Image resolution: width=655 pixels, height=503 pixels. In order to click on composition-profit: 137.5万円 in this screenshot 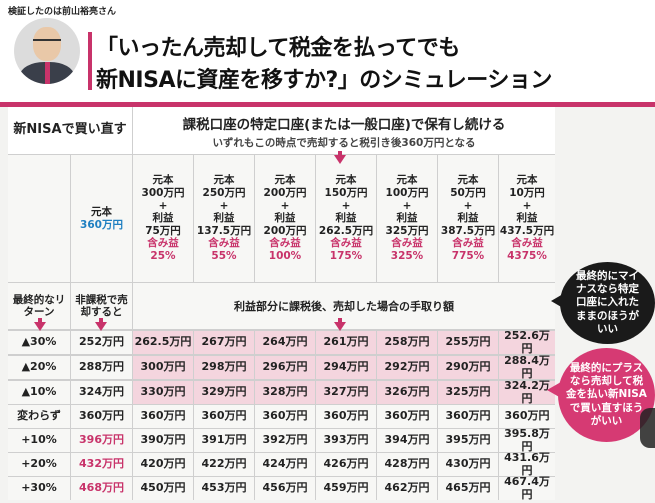, I will do `click(224, 230)`.